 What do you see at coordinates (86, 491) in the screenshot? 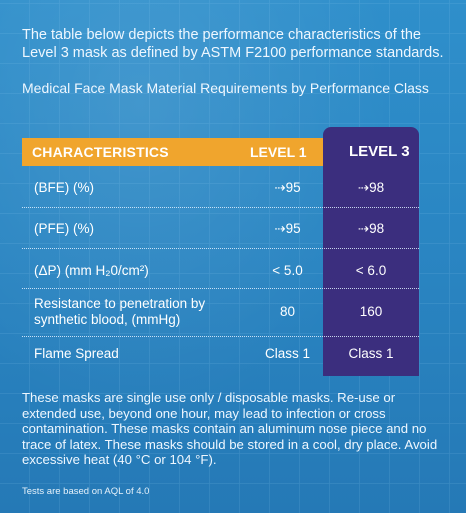
I see `test-note: Tests are based on AQL of 4.0` at bounding box center [86, 491].